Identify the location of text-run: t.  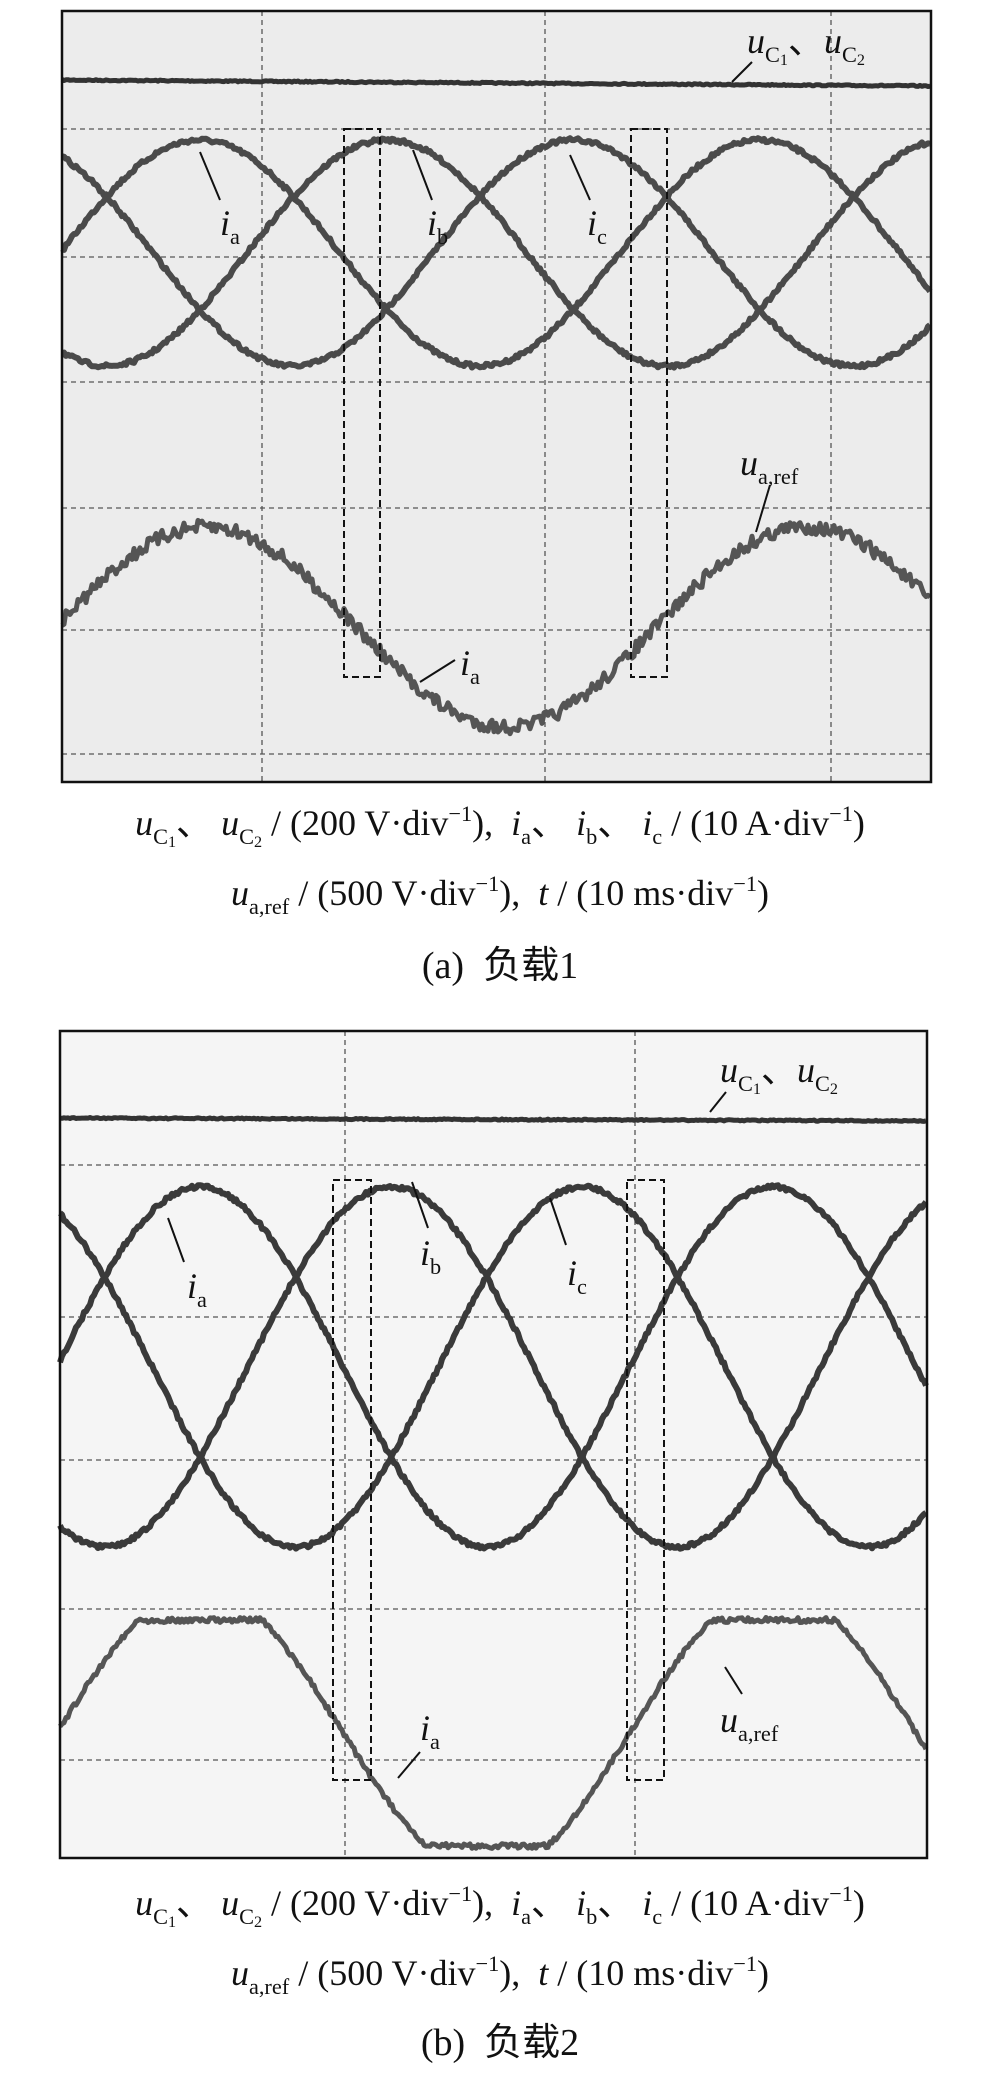
(543, 893).